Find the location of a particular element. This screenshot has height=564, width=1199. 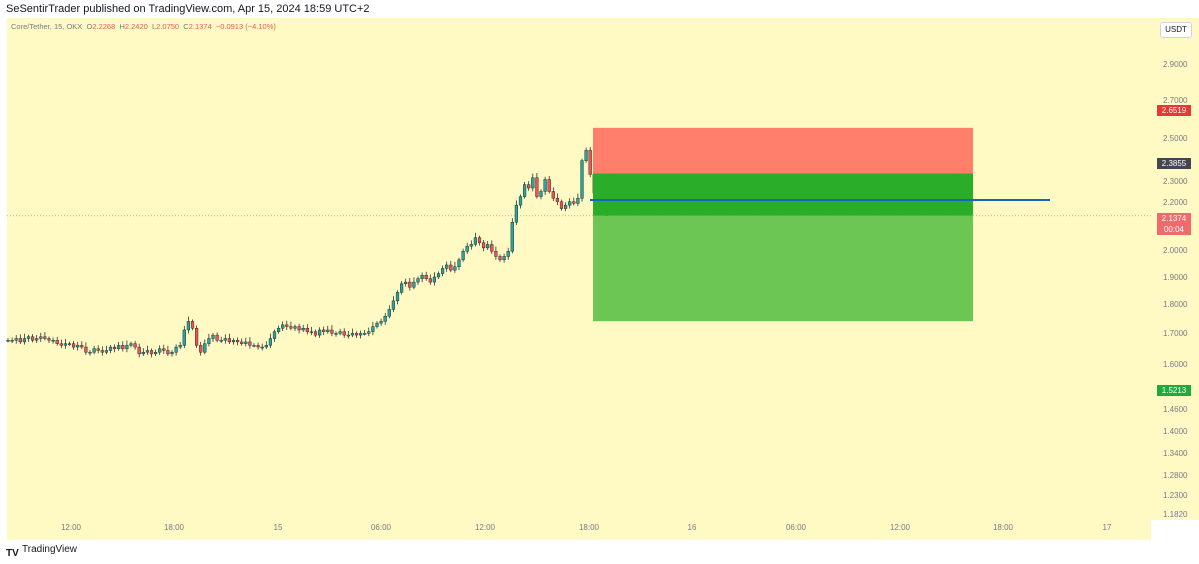

legend-close-label: C is located at coordinates (186, 26).